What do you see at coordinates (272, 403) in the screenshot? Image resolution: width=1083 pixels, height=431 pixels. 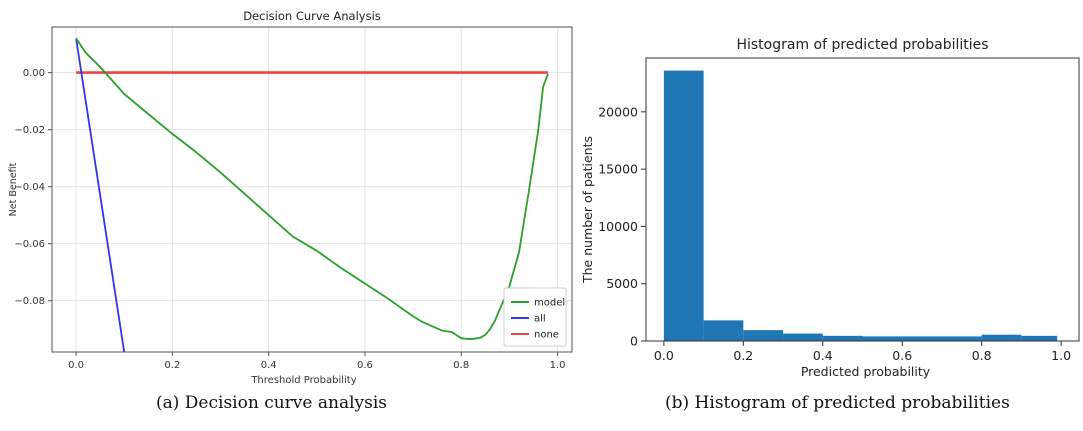 I see `caption-a: (a) Decision curve analysis` at bounding box center [272, 403].